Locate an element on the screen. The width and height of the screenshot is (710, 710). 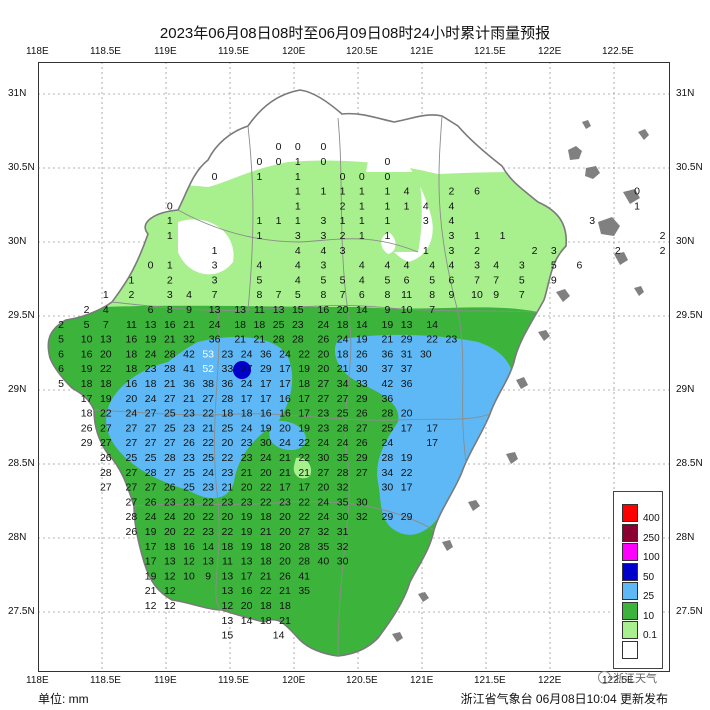
longitude-tick-label: 121E is located at coordinates (422, 51).